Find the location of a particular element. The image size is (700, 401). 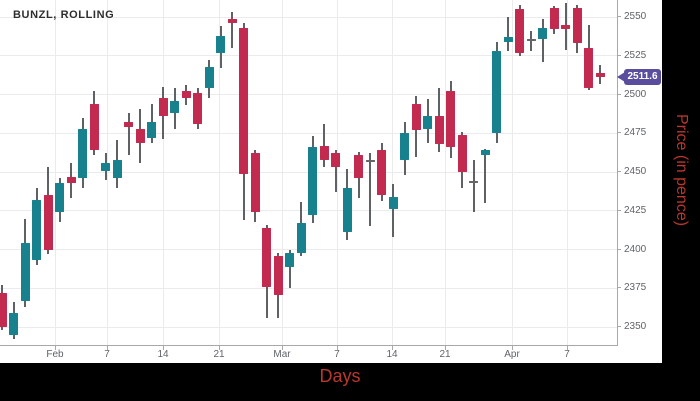

y-tick-label: 2525 is located at coordinates (635, 55).